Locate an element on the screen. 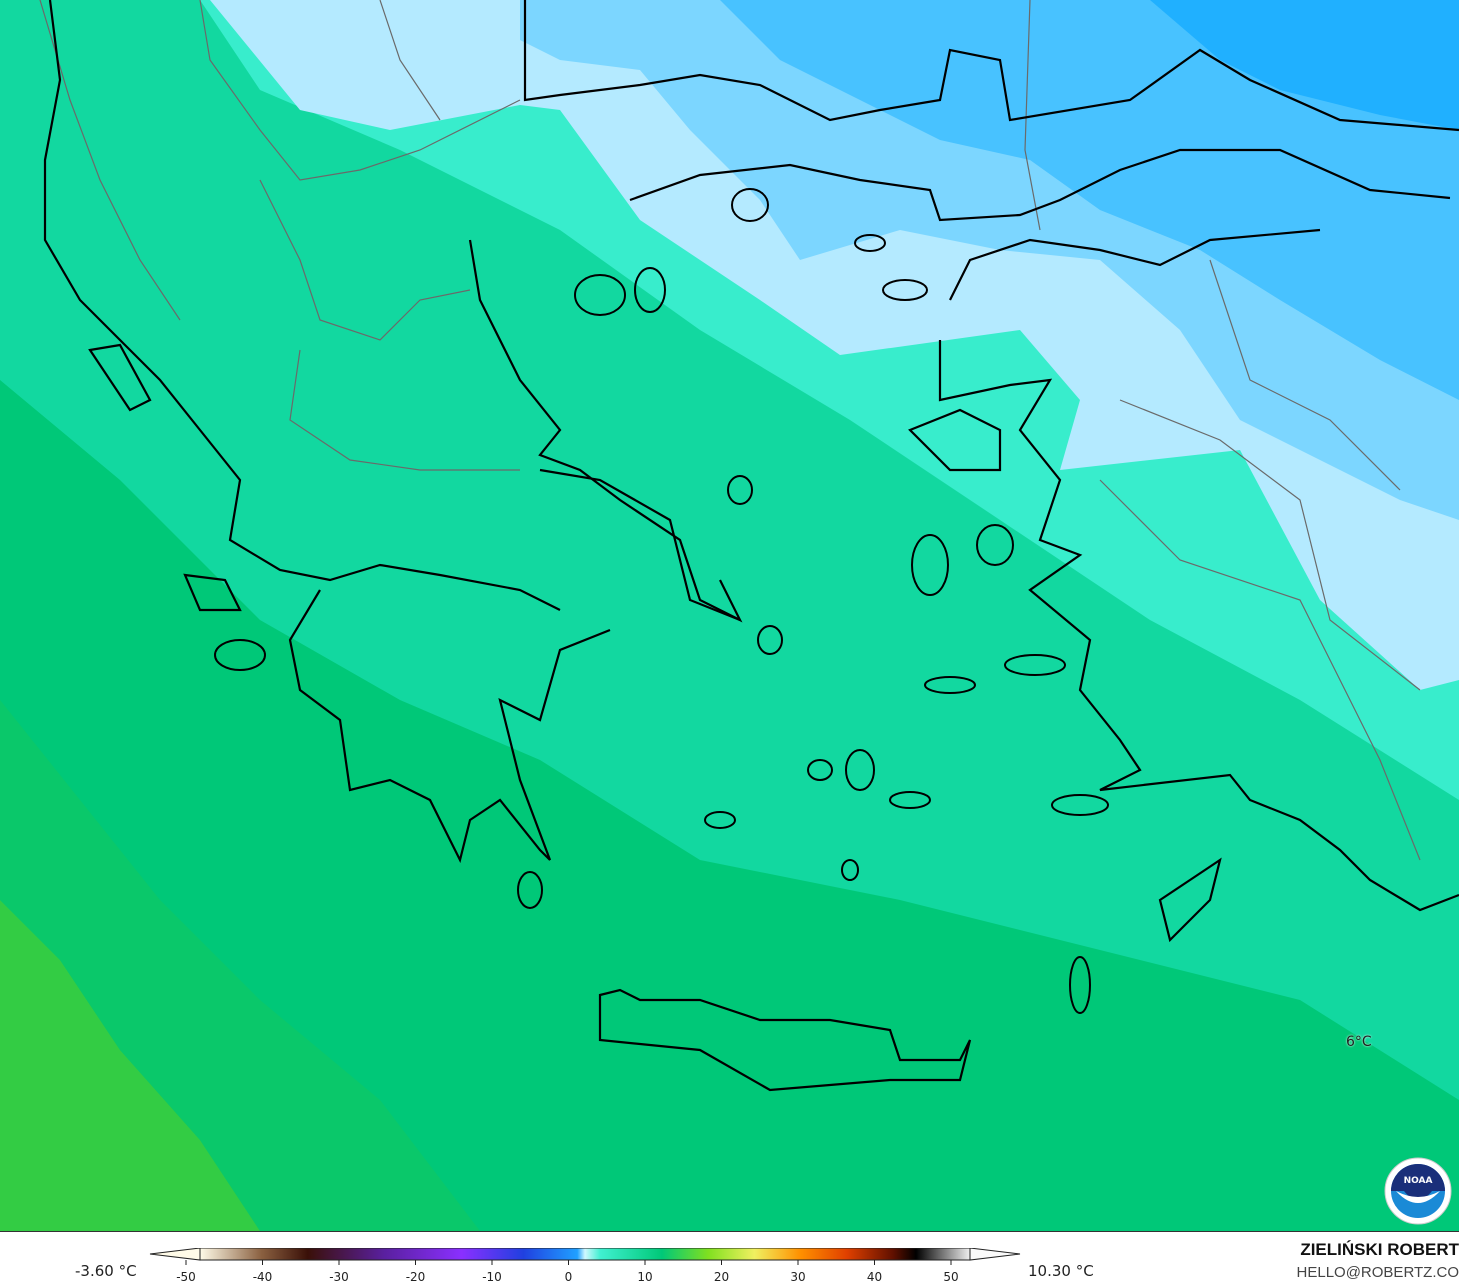  kefalonia is located at coordinates (212, 592).